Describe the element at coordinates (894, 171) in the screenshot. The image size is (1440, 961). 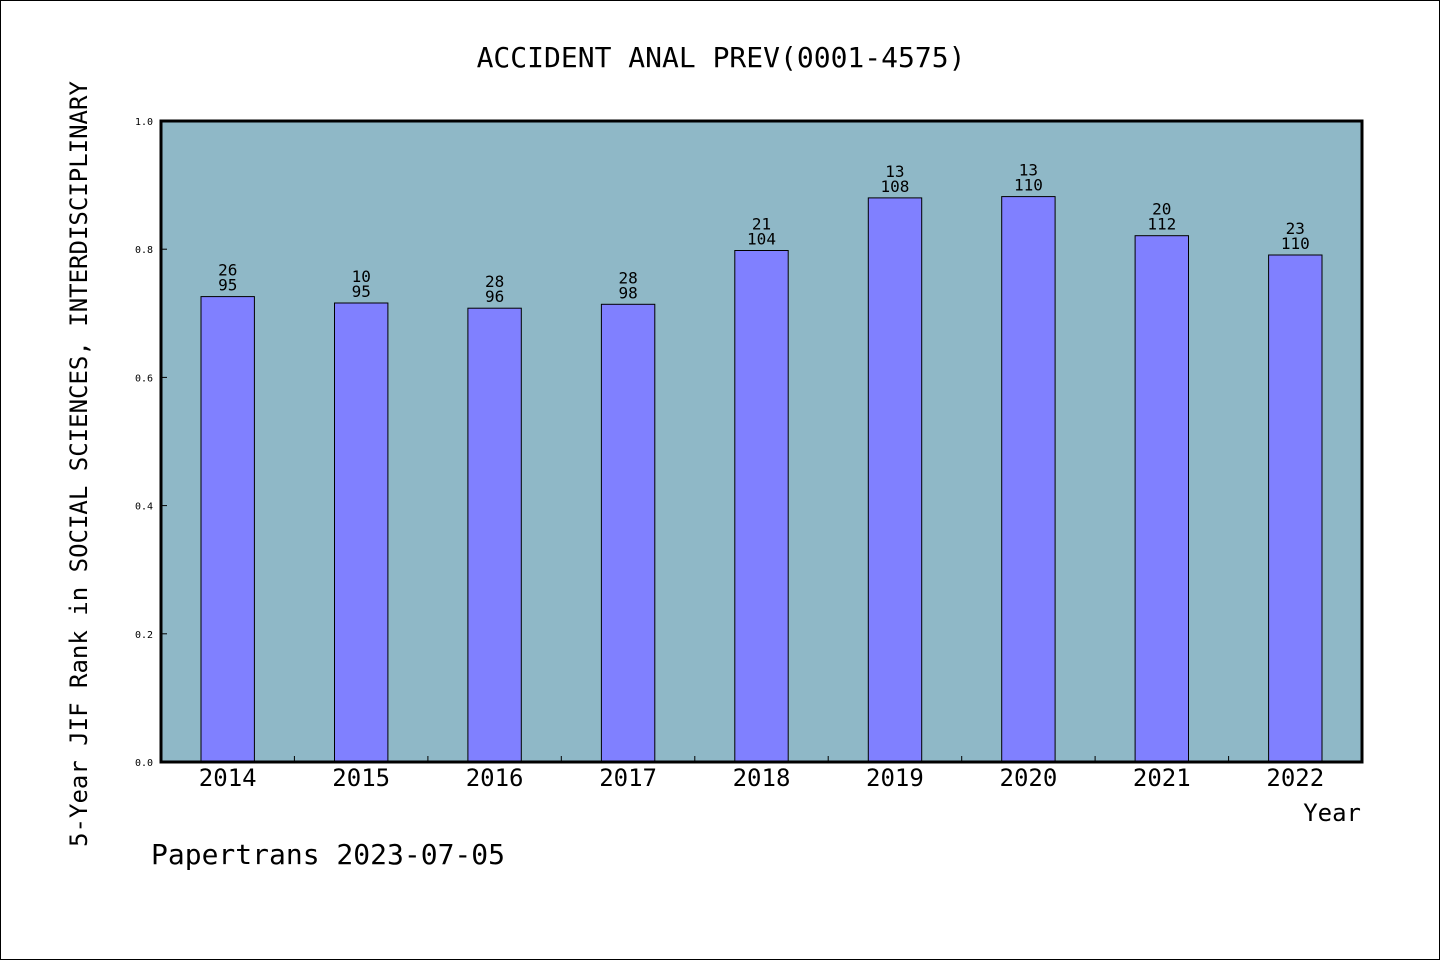
I see `data-label-rank-2019: 13` at that location.